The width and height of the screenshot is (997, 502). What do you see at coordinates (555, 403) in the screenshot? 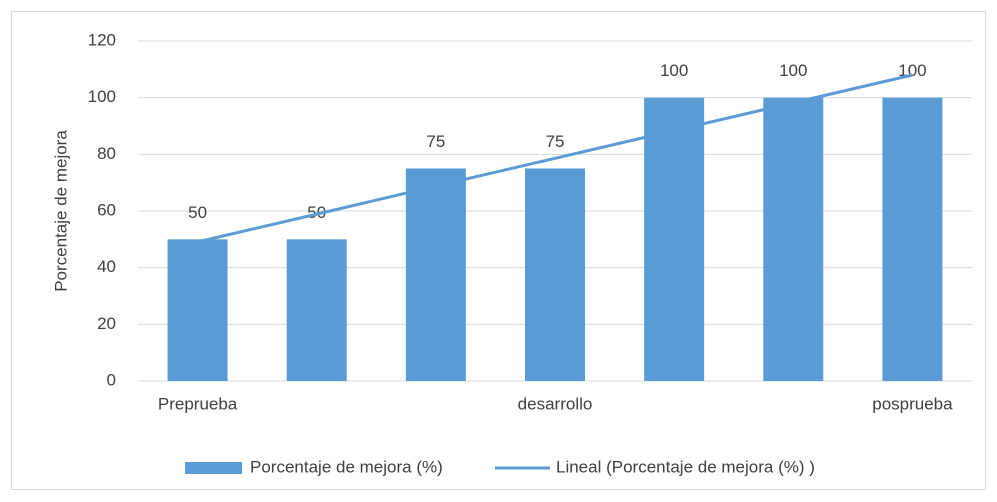
I see `x-tick-label: desarrollo` at bounding box center [555, 403].